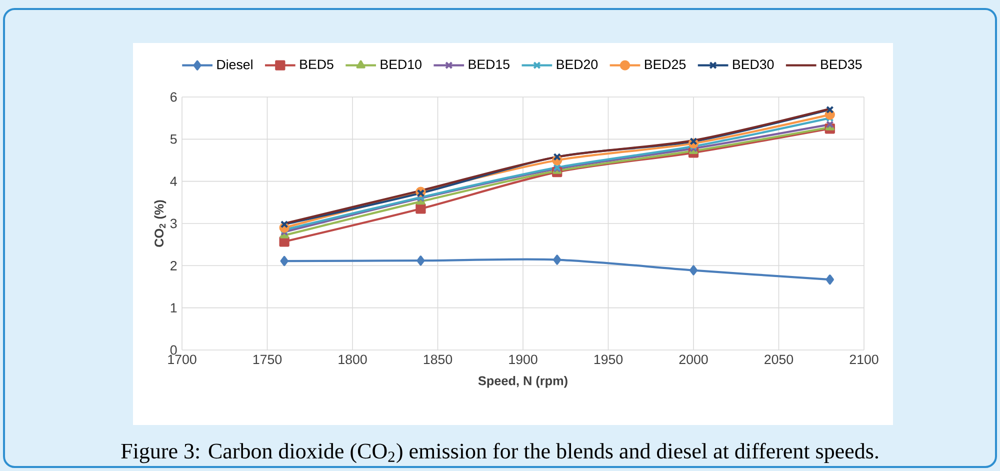 Image resolution: width=1000 pixels, height=471 pixels. Describe the element at coordinates (779, 359) in the screenshot. I see `x-tick-label: 2050` at that location.